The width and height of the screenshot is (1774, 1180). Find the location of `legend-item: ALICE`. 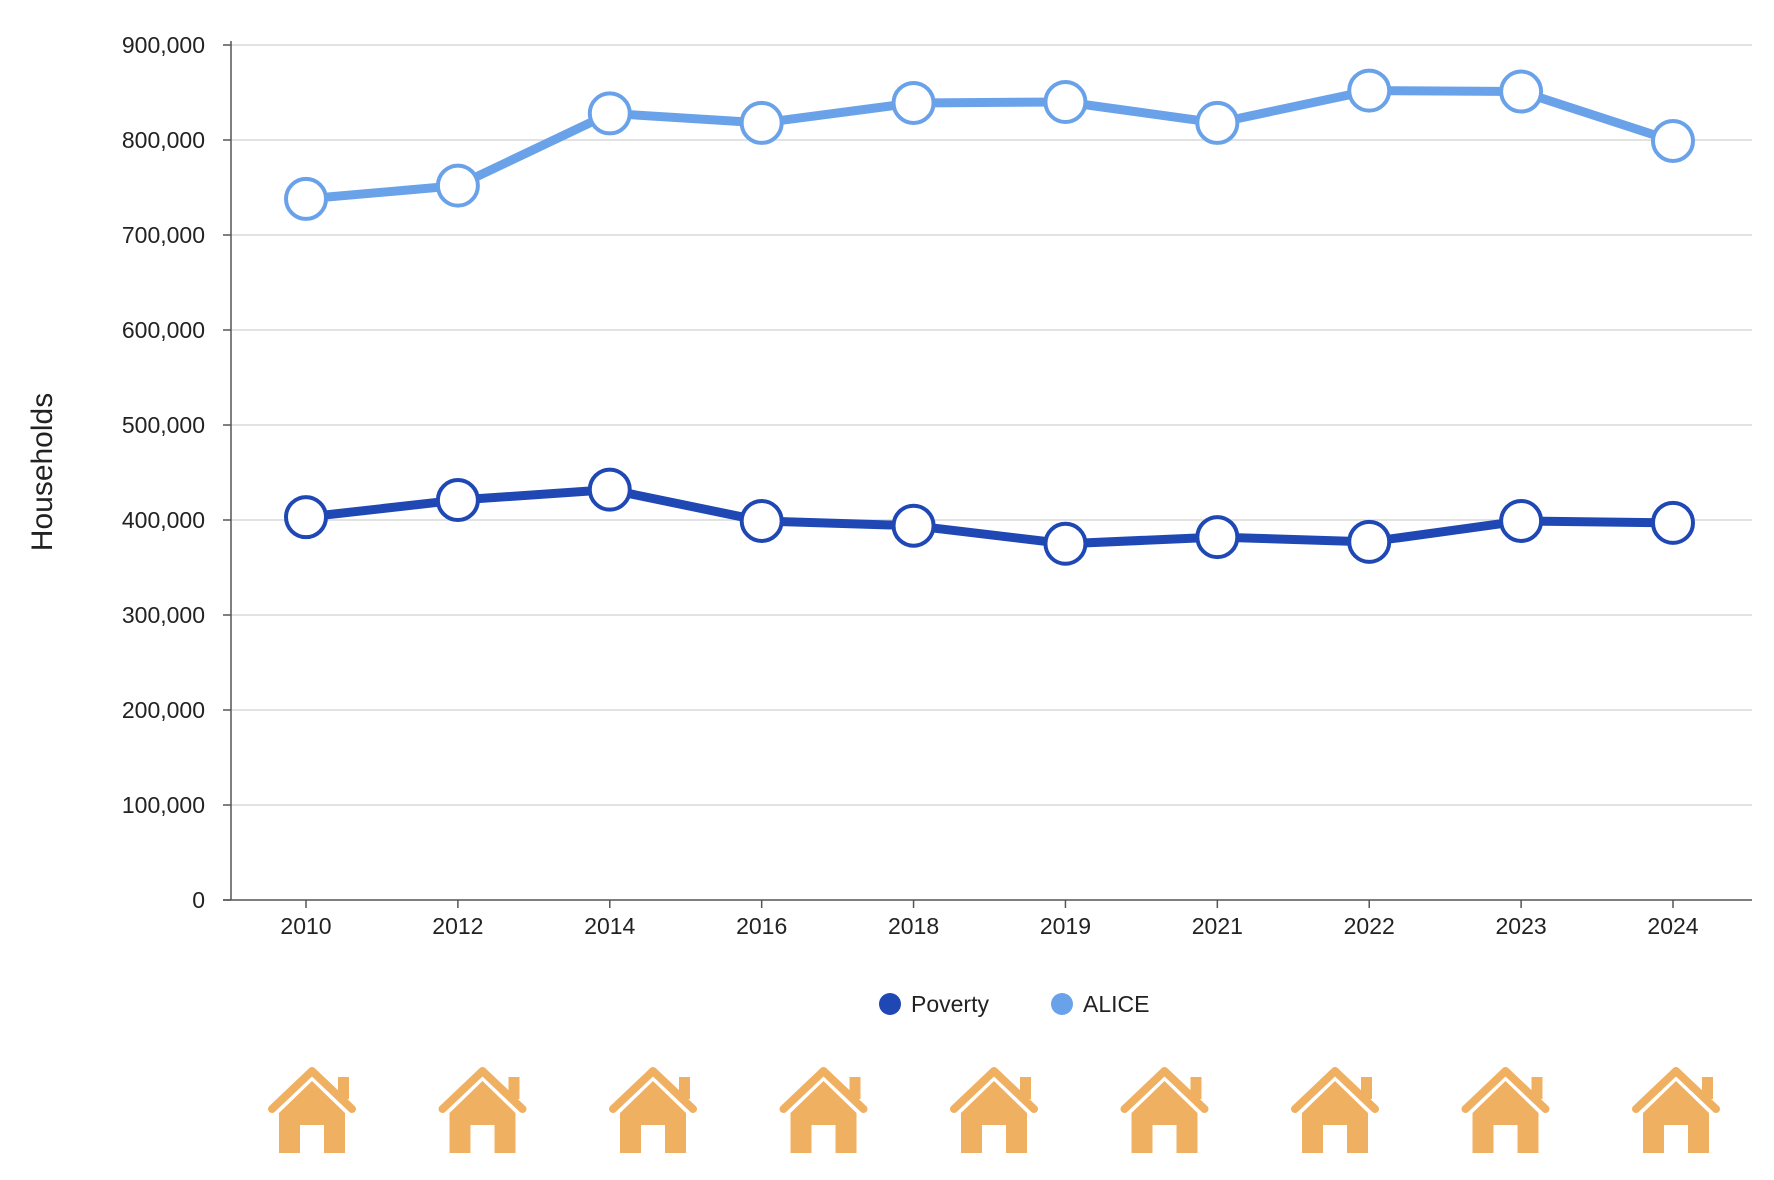

legend-item: ALICE is located at coordinates (1100, 1004).